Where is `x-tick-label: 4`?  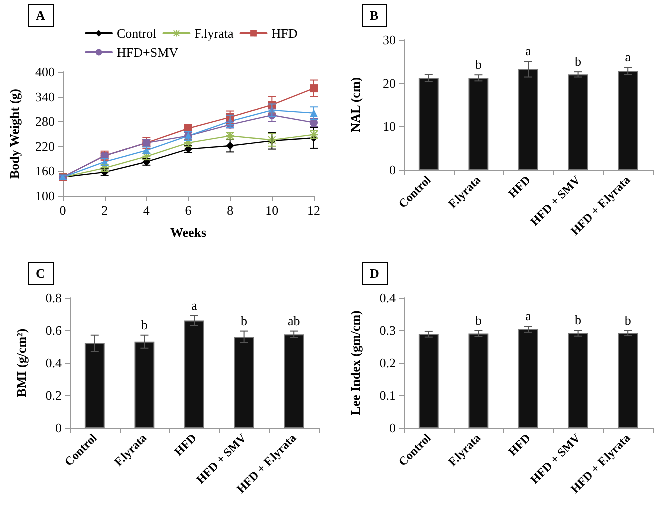
x-tick-label: 4 is located at coordinates (146, 210).